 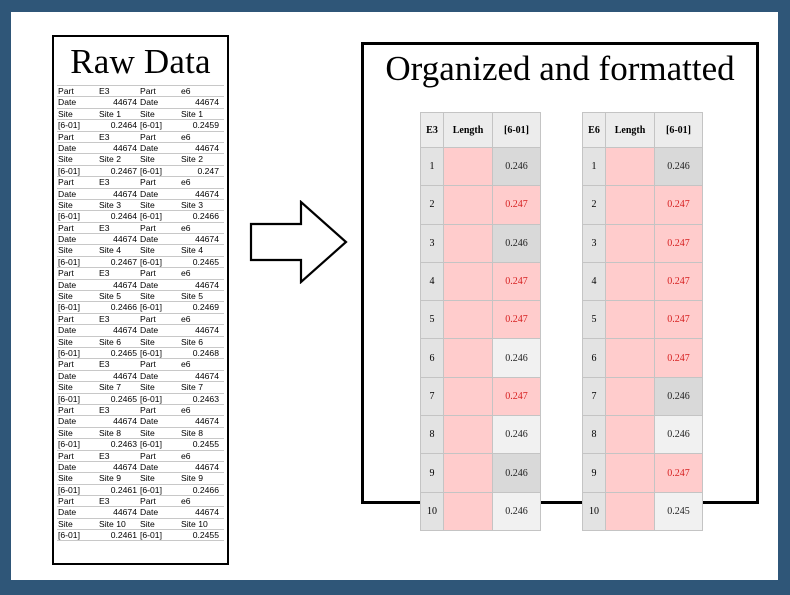 What do you see at coordinates (140, 386) in the screenshot?
I see `raw-data-row: Site Site 7 Site Site 7` at bounding box center [140, 386].